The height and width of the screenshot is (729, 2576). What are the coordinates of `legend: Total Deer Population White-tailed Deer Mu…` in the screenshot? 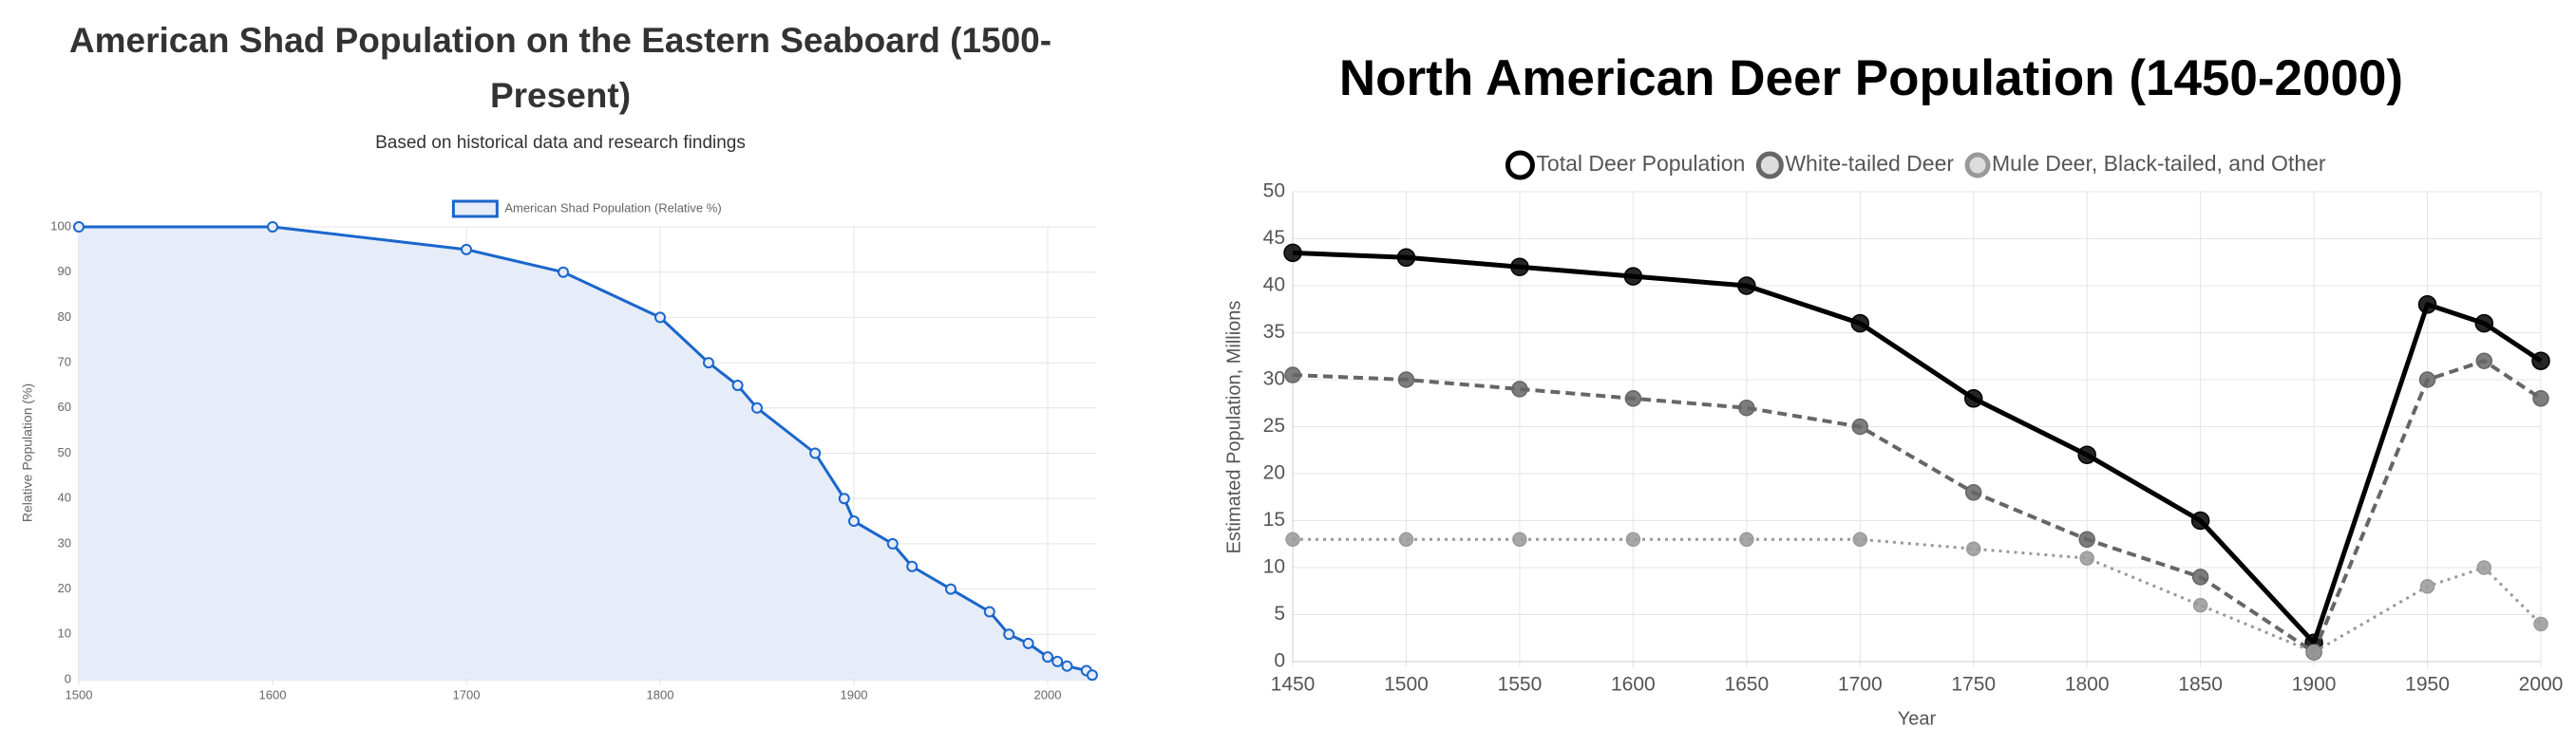 It's located at (1915, 165).